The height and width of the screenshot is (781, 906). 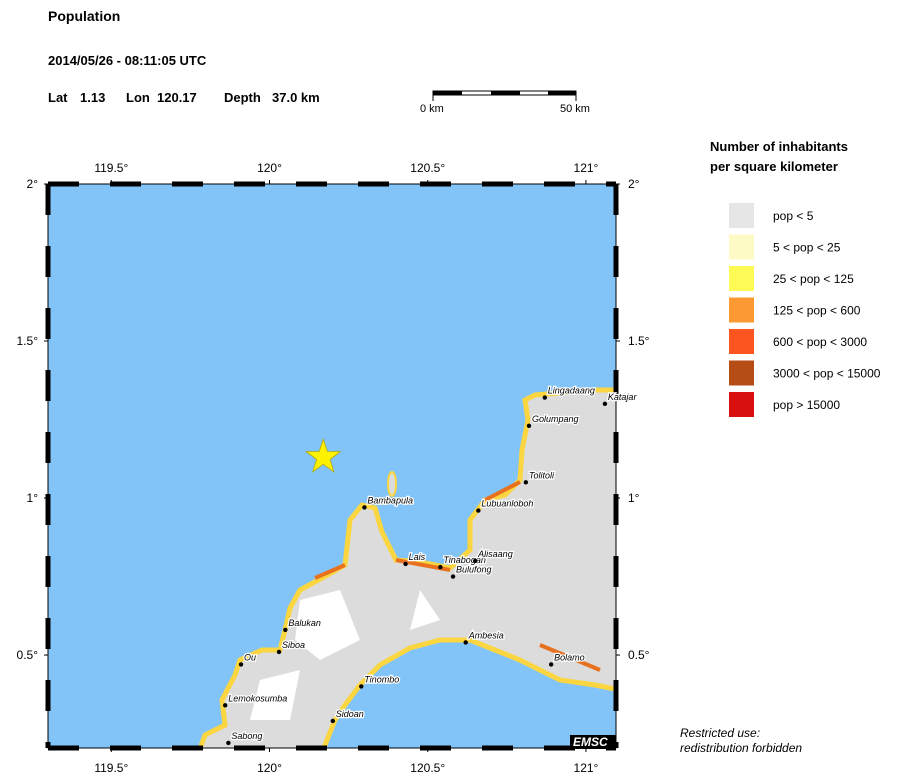 What do you see at coordinates (304, 623) in the screenshot?
I see `city-label: Balukan` at bounding box center [304, 623].